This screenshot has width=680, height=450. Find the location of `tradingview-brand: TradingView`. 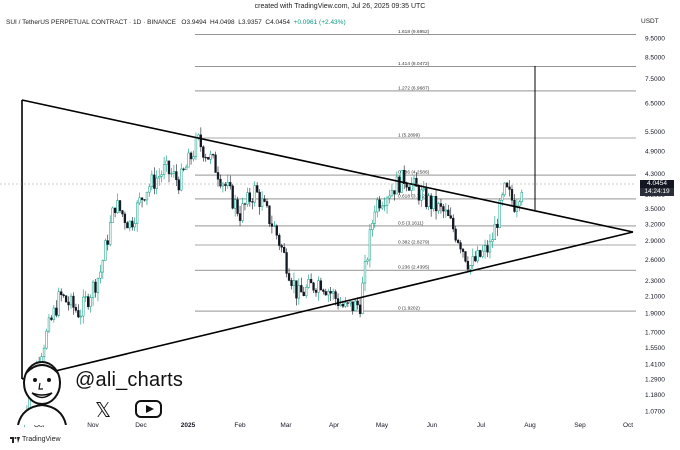

tradingview-brand: TradingView is located at coordinates (35, 439).